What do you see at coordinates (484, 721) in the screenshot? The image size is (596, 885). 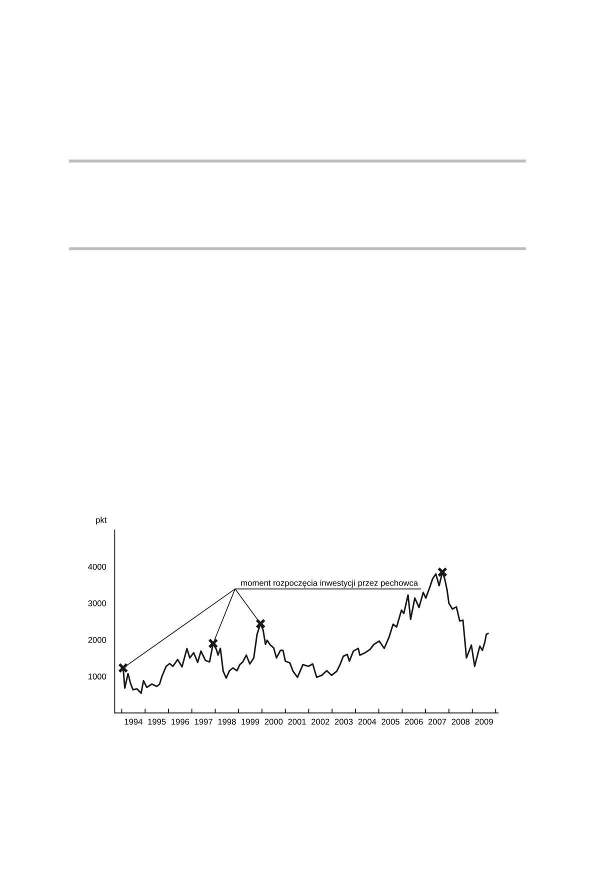 I see `x-tick-label: 2009` at bounding box center [484, 721].